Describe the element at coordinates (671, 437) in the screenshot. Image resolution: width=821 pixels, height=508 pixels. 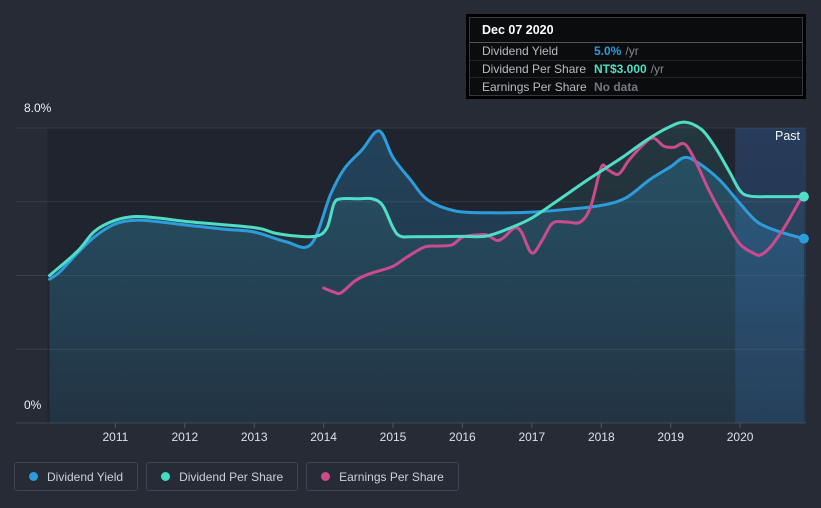
I see `x-axis-label: 2019` at that location.